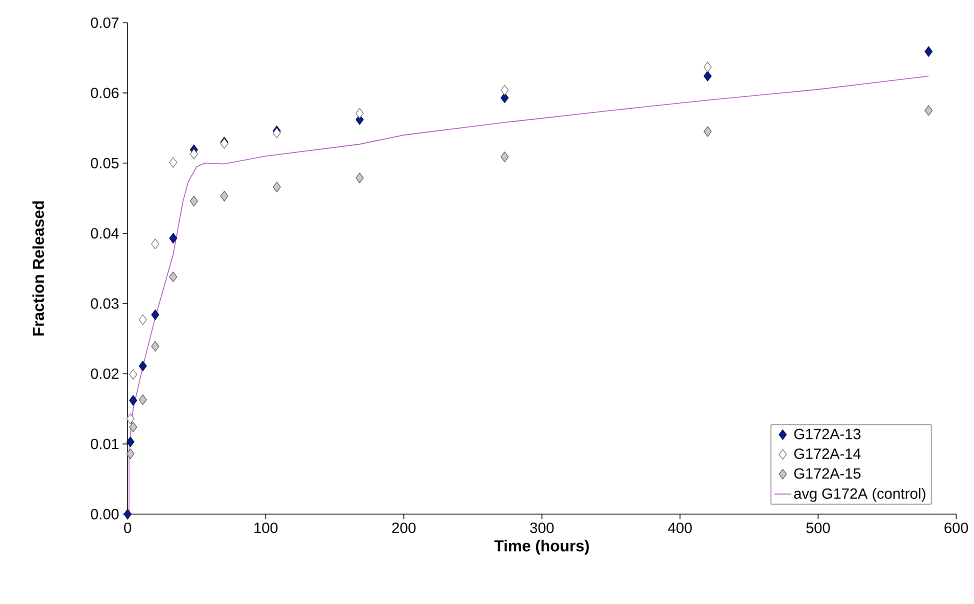  Describe the element at coordinates (104, 444) in the screenshot. I see `y-tick-label: 0.01` at that location.